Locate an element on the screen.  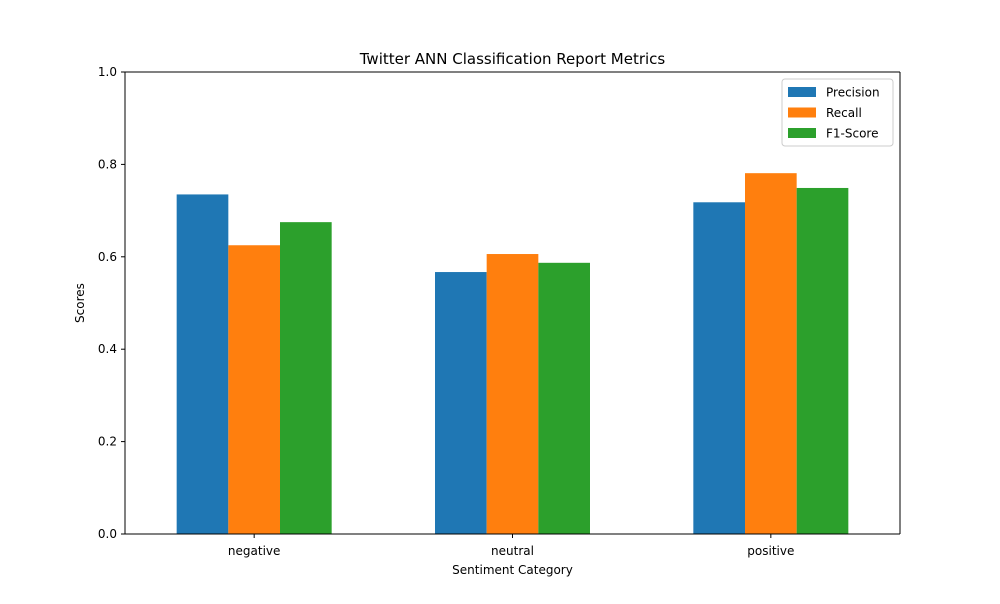
legend-label: Recall is located at coordinates (844, 113).